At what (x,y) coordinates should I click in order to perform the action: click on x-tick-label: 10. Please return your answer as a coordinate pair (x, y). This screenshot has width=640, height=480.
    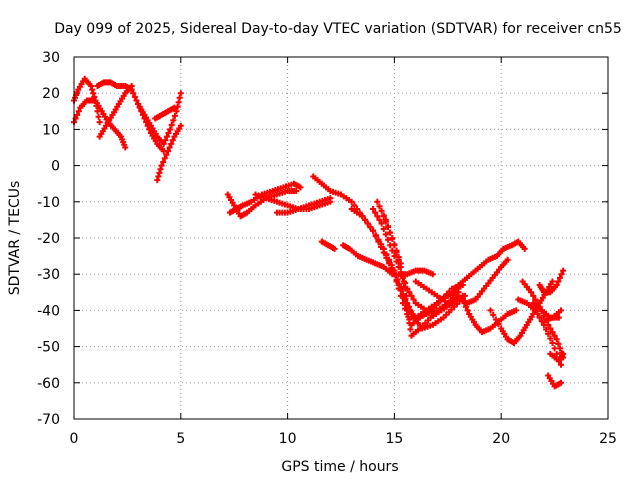
    Looking at the image, I should click on (288, 439).